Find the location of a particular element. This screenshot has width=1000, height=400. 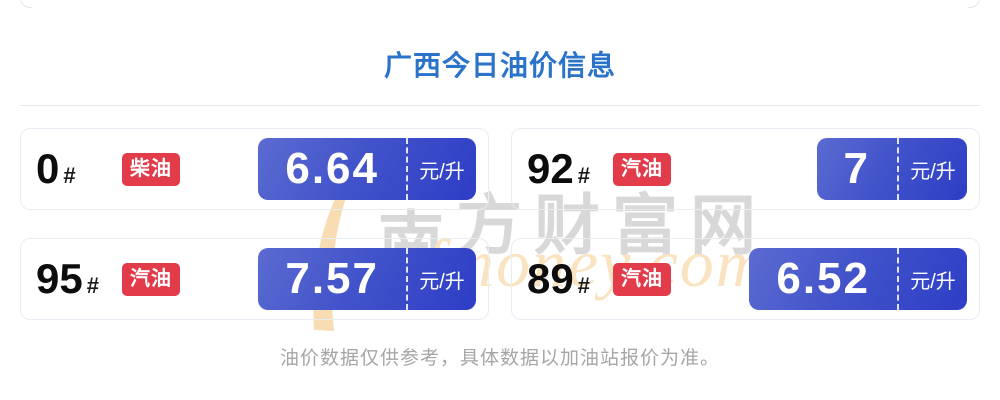

fuel-grade: 95 # is located at coordinates (79, 279).